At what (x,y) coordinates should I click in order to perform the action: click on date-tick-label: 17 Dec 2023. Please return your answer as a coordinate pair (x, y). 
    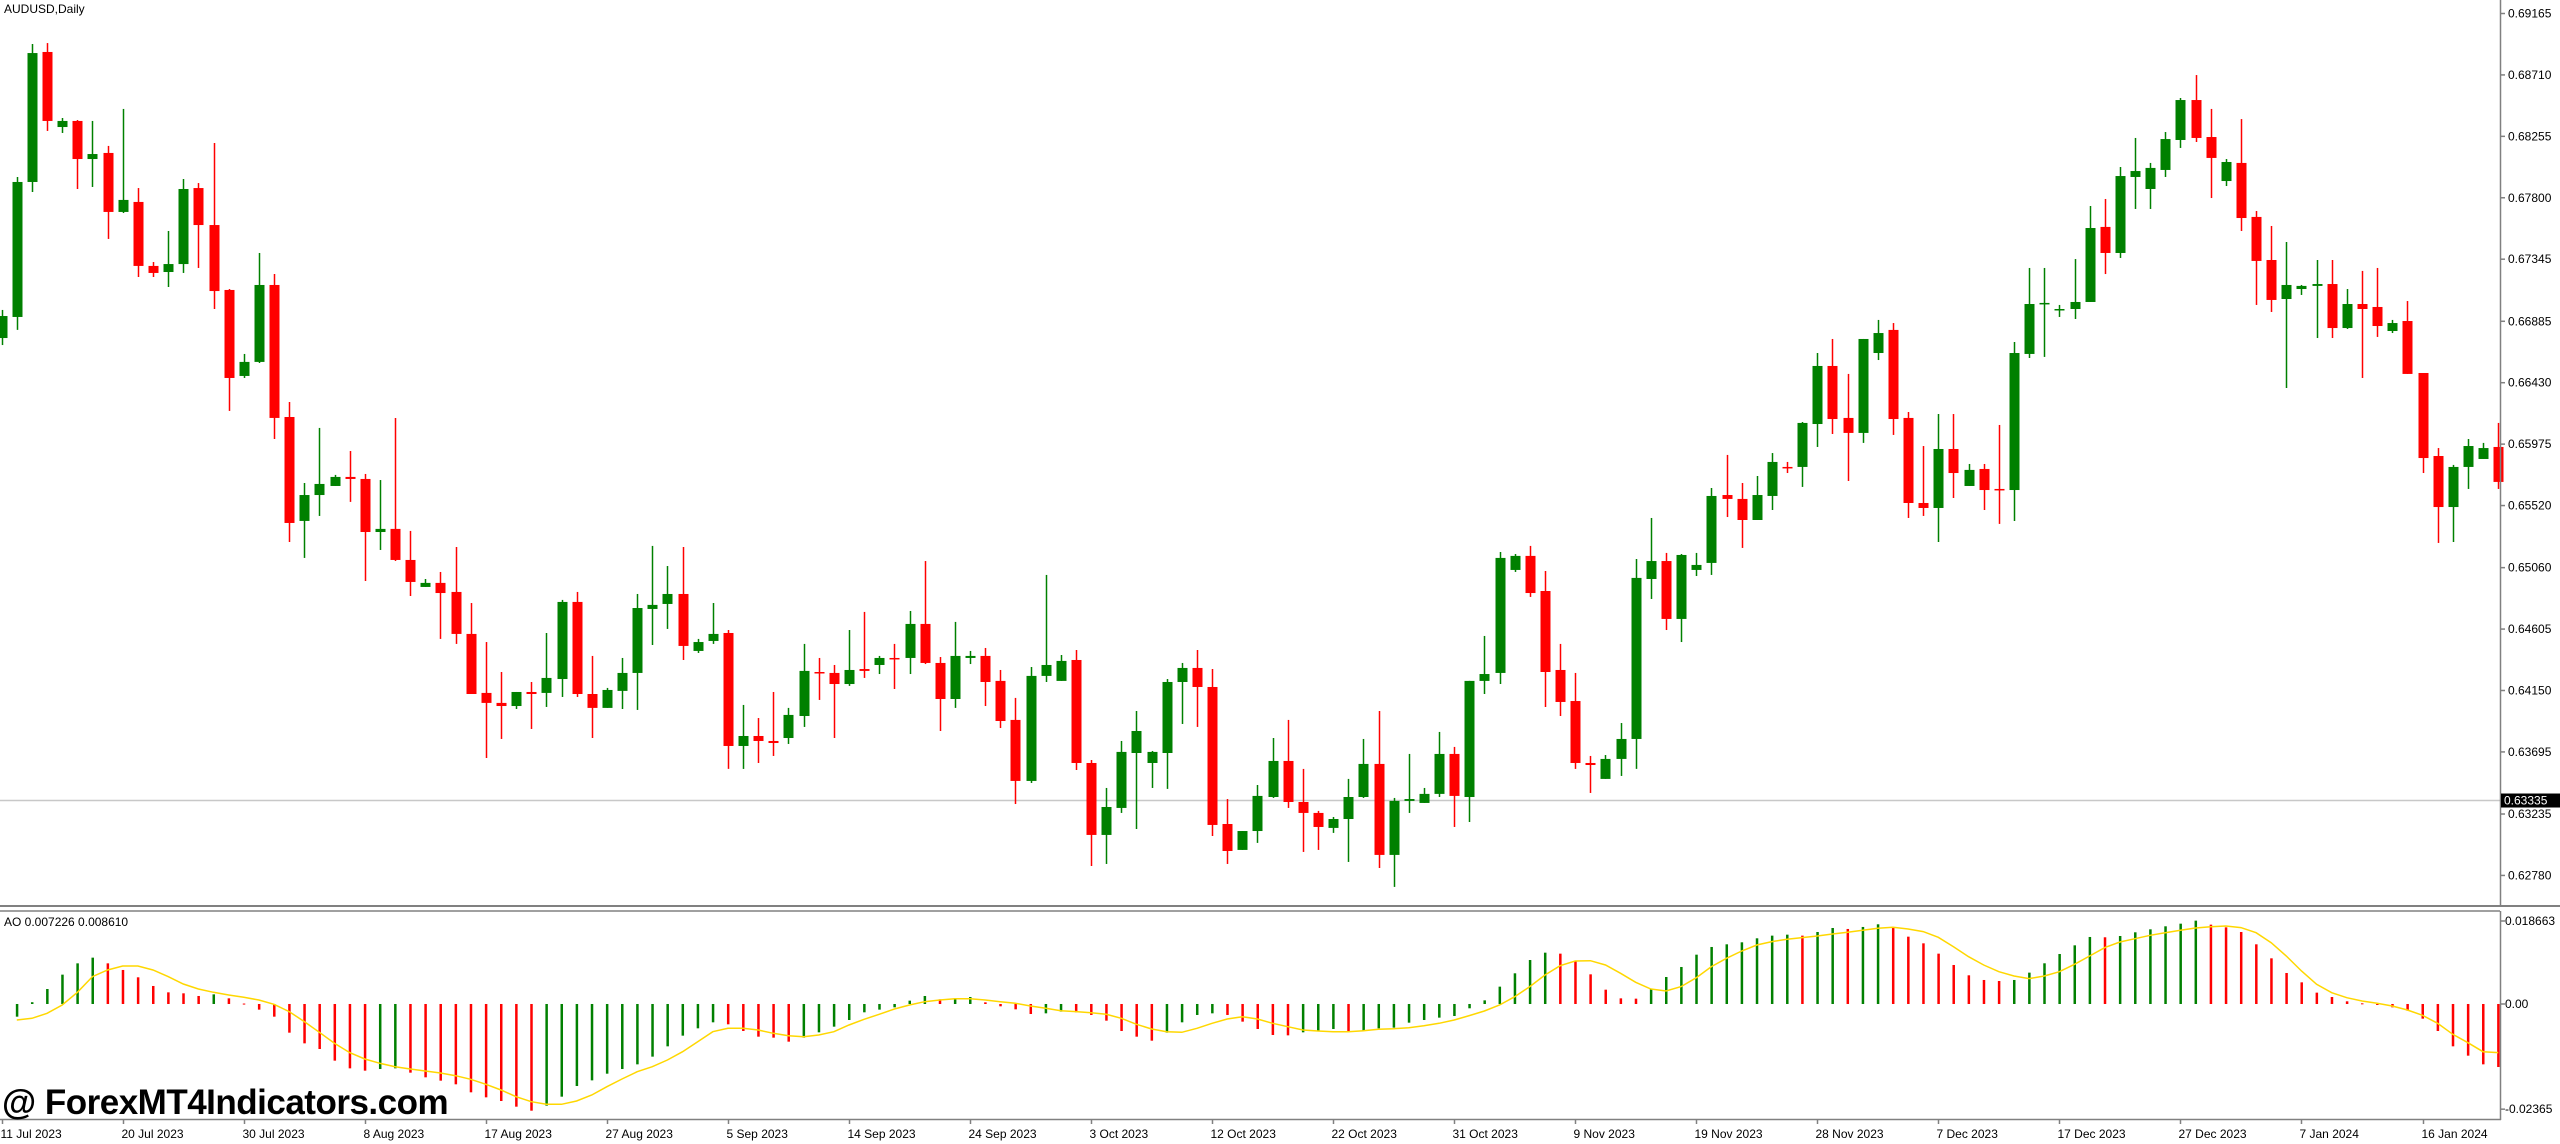
    Looking at the image, I should click on (2092, 1134).